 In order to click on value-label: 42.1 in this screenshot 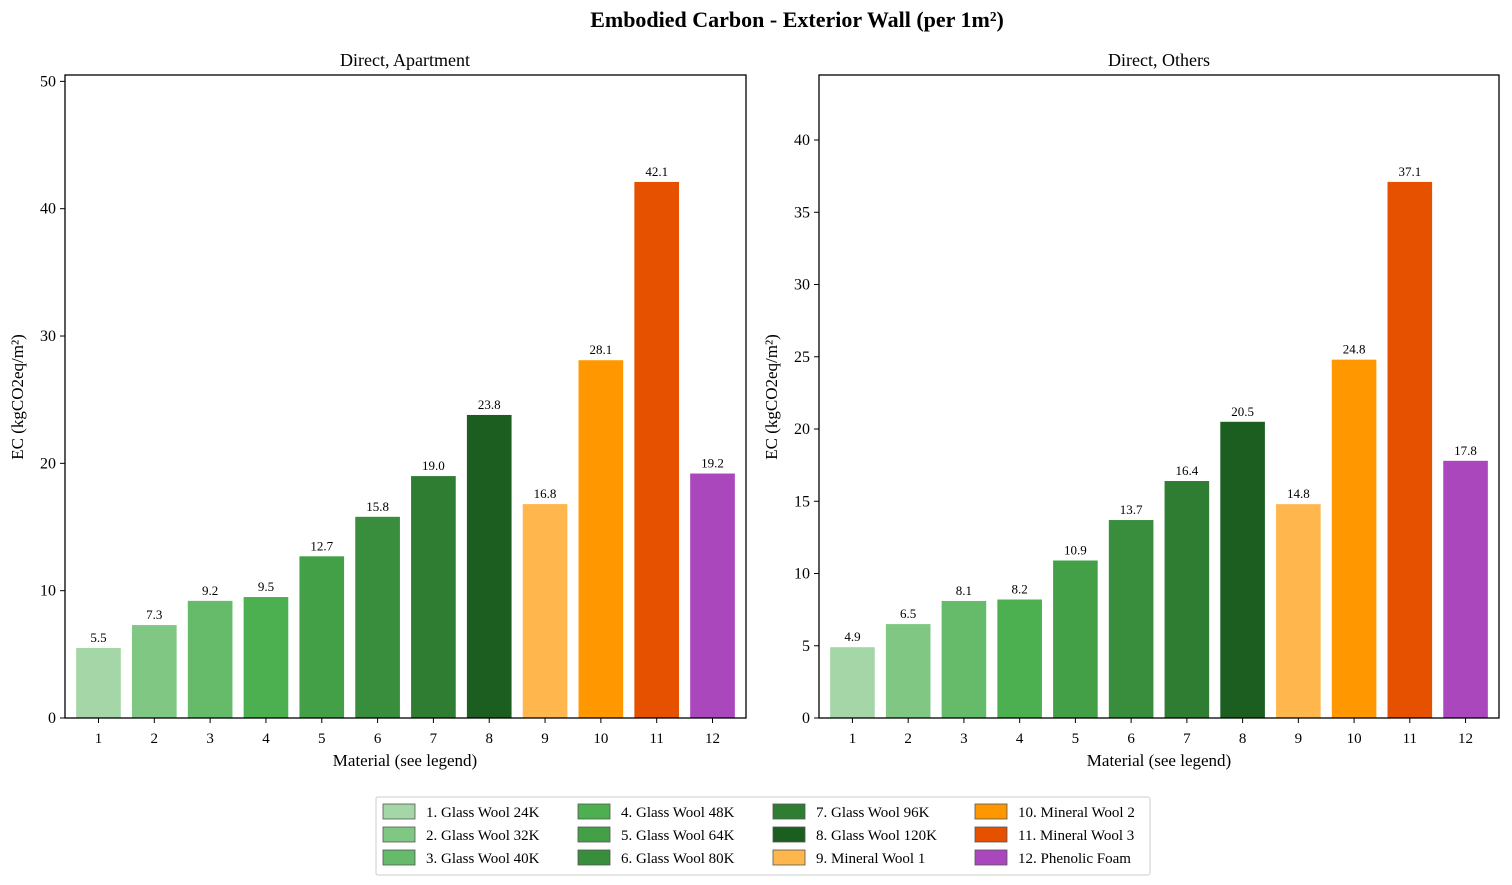, I will do `click(656, 171)`.